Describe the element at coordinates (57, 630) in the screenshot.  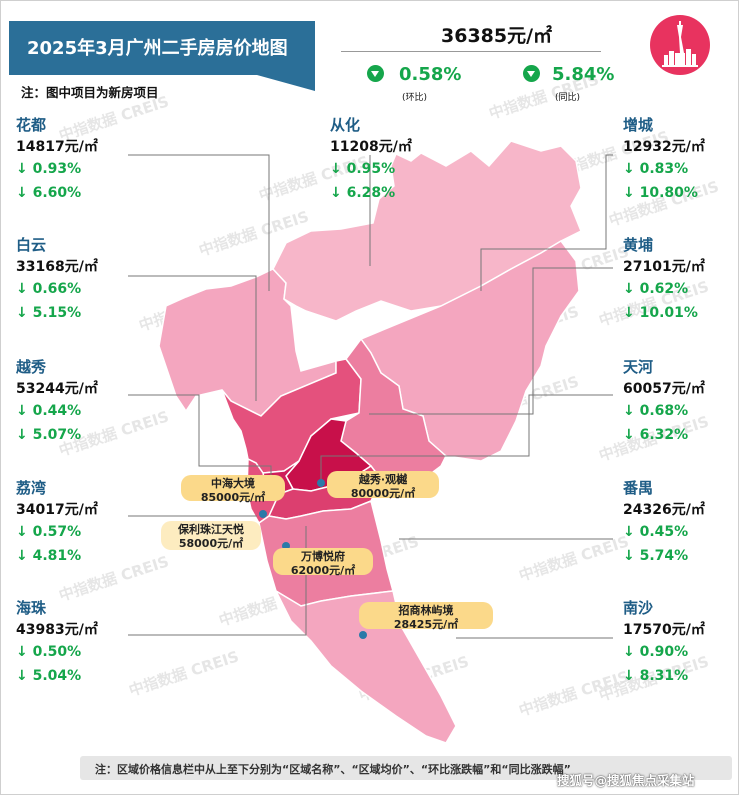
I see `district-avg-price: 43983元/㎡` at that location.